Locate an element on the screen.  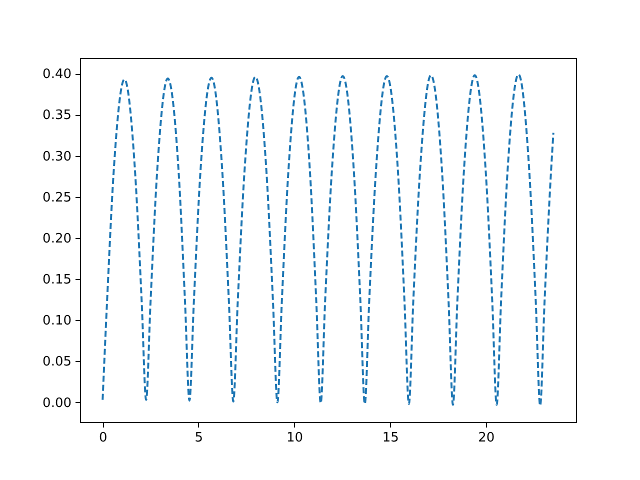
y-tick-label: 0.10 is located at coordinates (57, 321).